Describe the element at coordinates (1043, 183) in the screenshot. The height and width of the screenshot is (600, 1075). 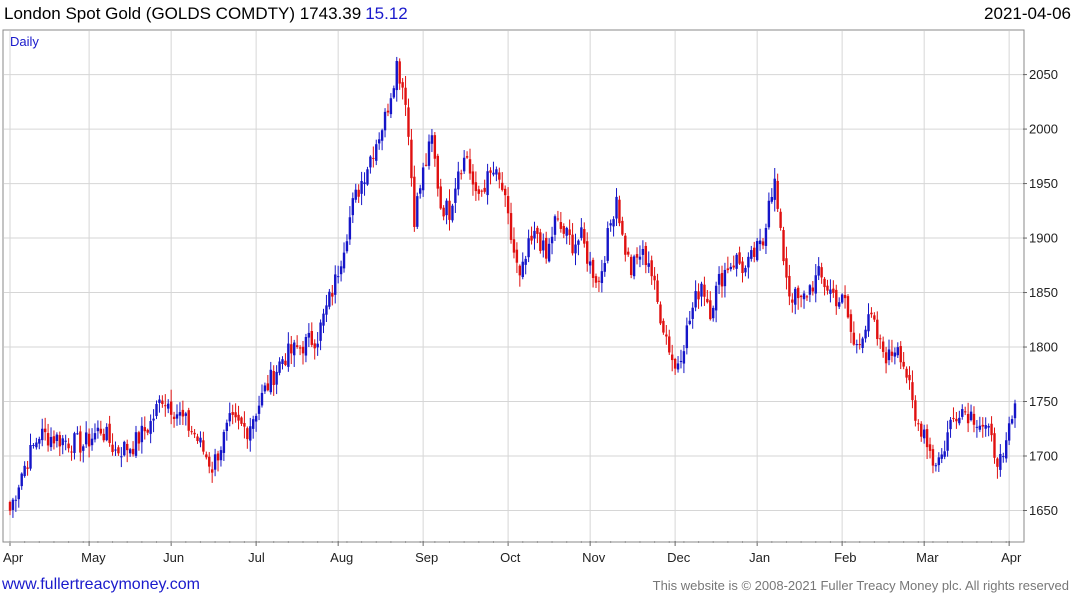
I see `y-tick-label: 1950` at that location.